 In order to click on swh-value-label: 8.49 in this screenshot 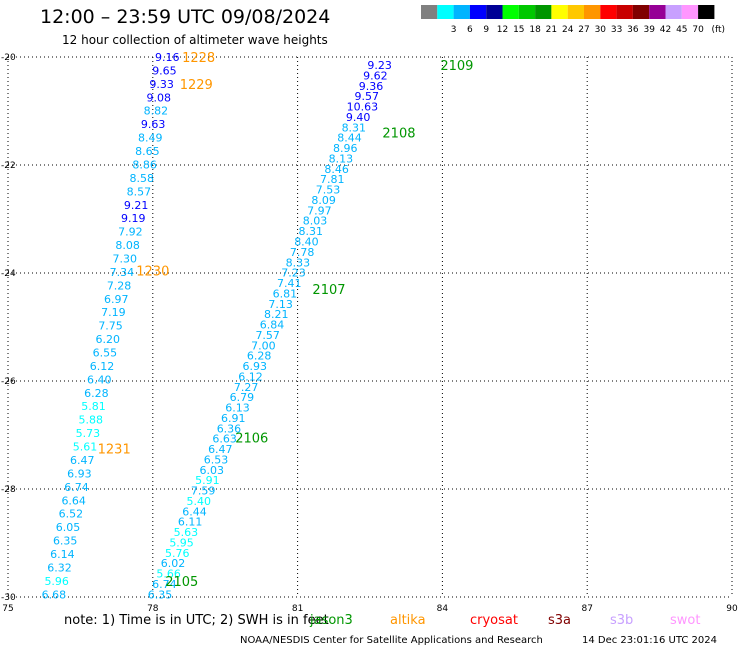, I will do `click(150, 138)`.